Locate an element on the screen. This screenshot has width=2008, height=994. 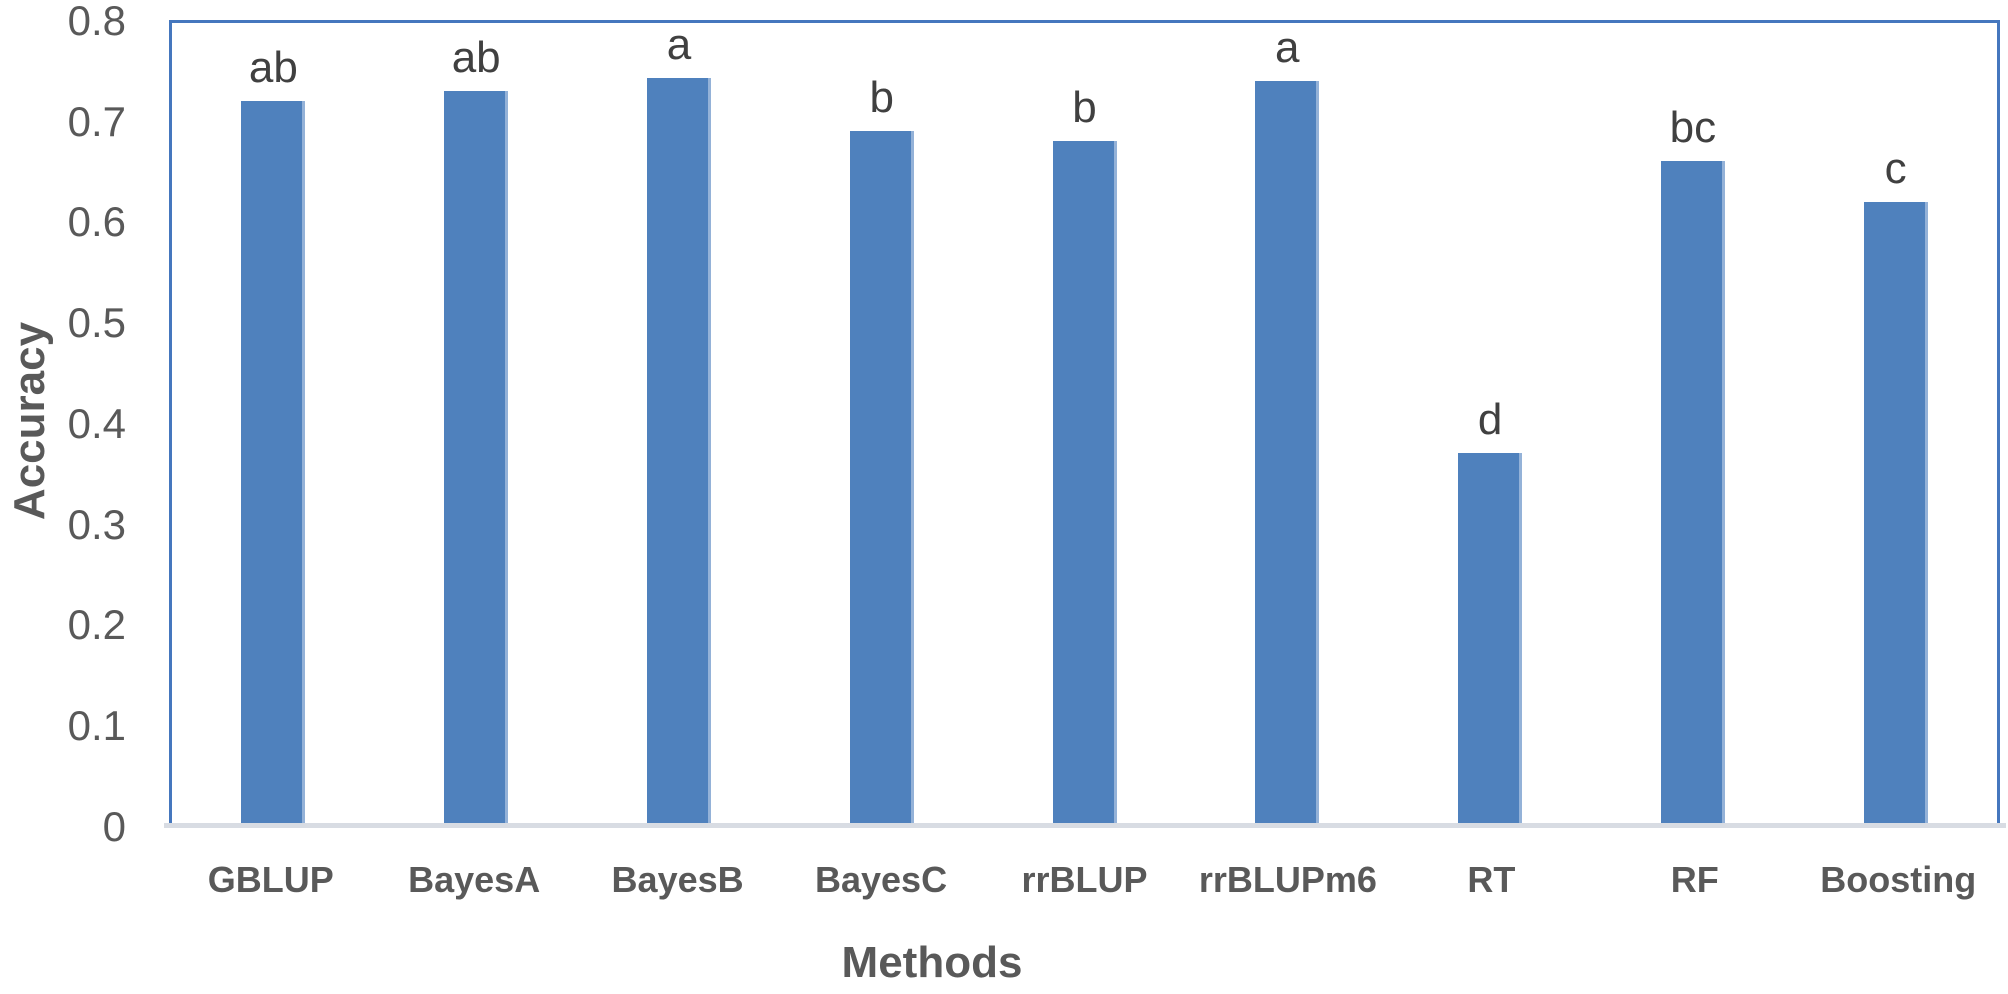
bar-gblup is located at coordinates (273, 463).